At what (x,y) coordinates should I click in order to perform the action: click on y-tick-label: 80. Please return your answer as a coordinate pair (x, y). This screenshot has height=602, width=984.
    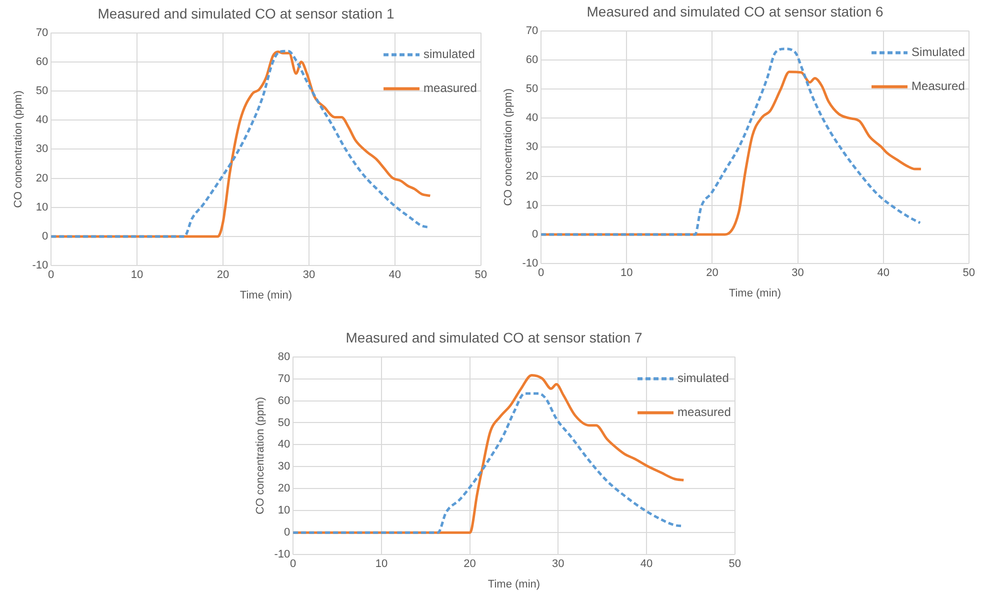
    Looking at the image, I should click on (284, 356).